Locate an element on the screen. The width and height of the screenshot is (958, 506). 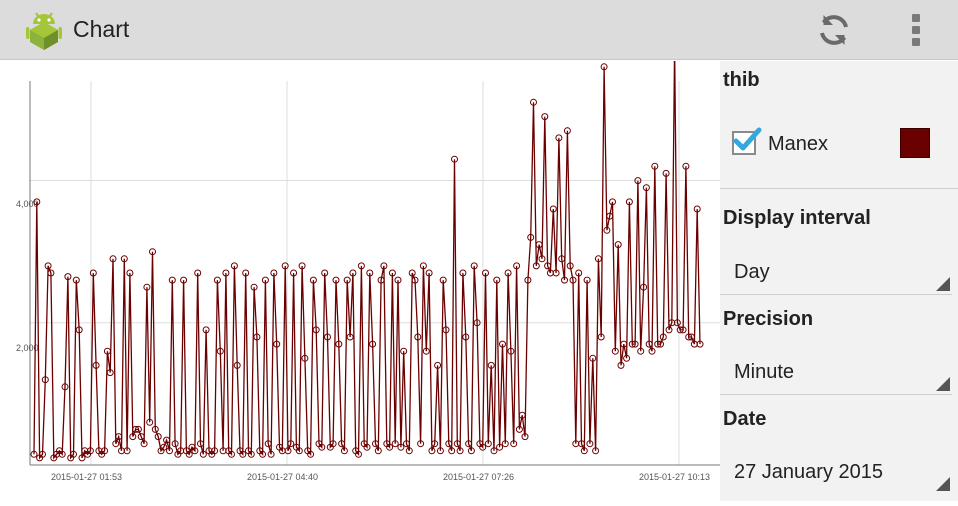
y-tick-label: 2,000 is located at coordinates (27, 348).